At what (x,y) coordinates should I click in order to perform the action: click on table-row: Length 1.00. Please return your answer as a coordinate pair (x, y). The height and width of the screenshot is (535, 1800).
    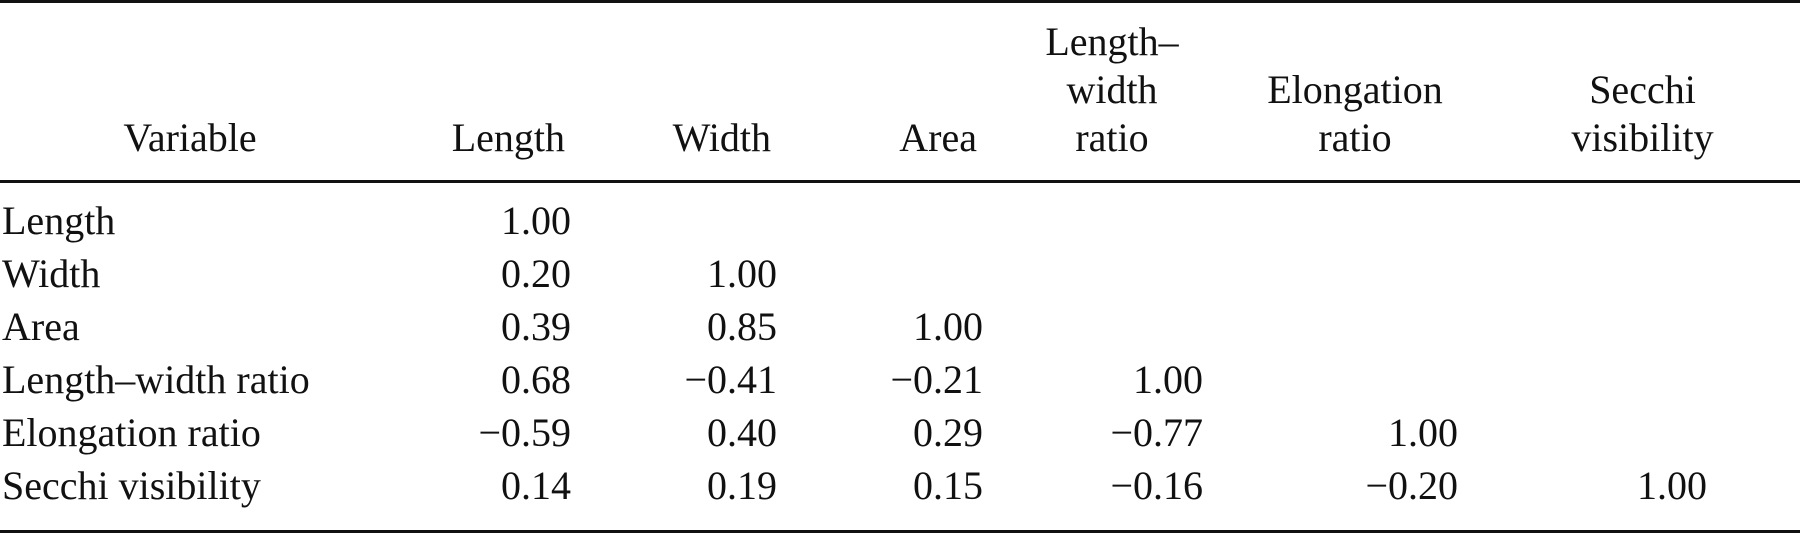
    Looking at the image, I should click on (900, 213).